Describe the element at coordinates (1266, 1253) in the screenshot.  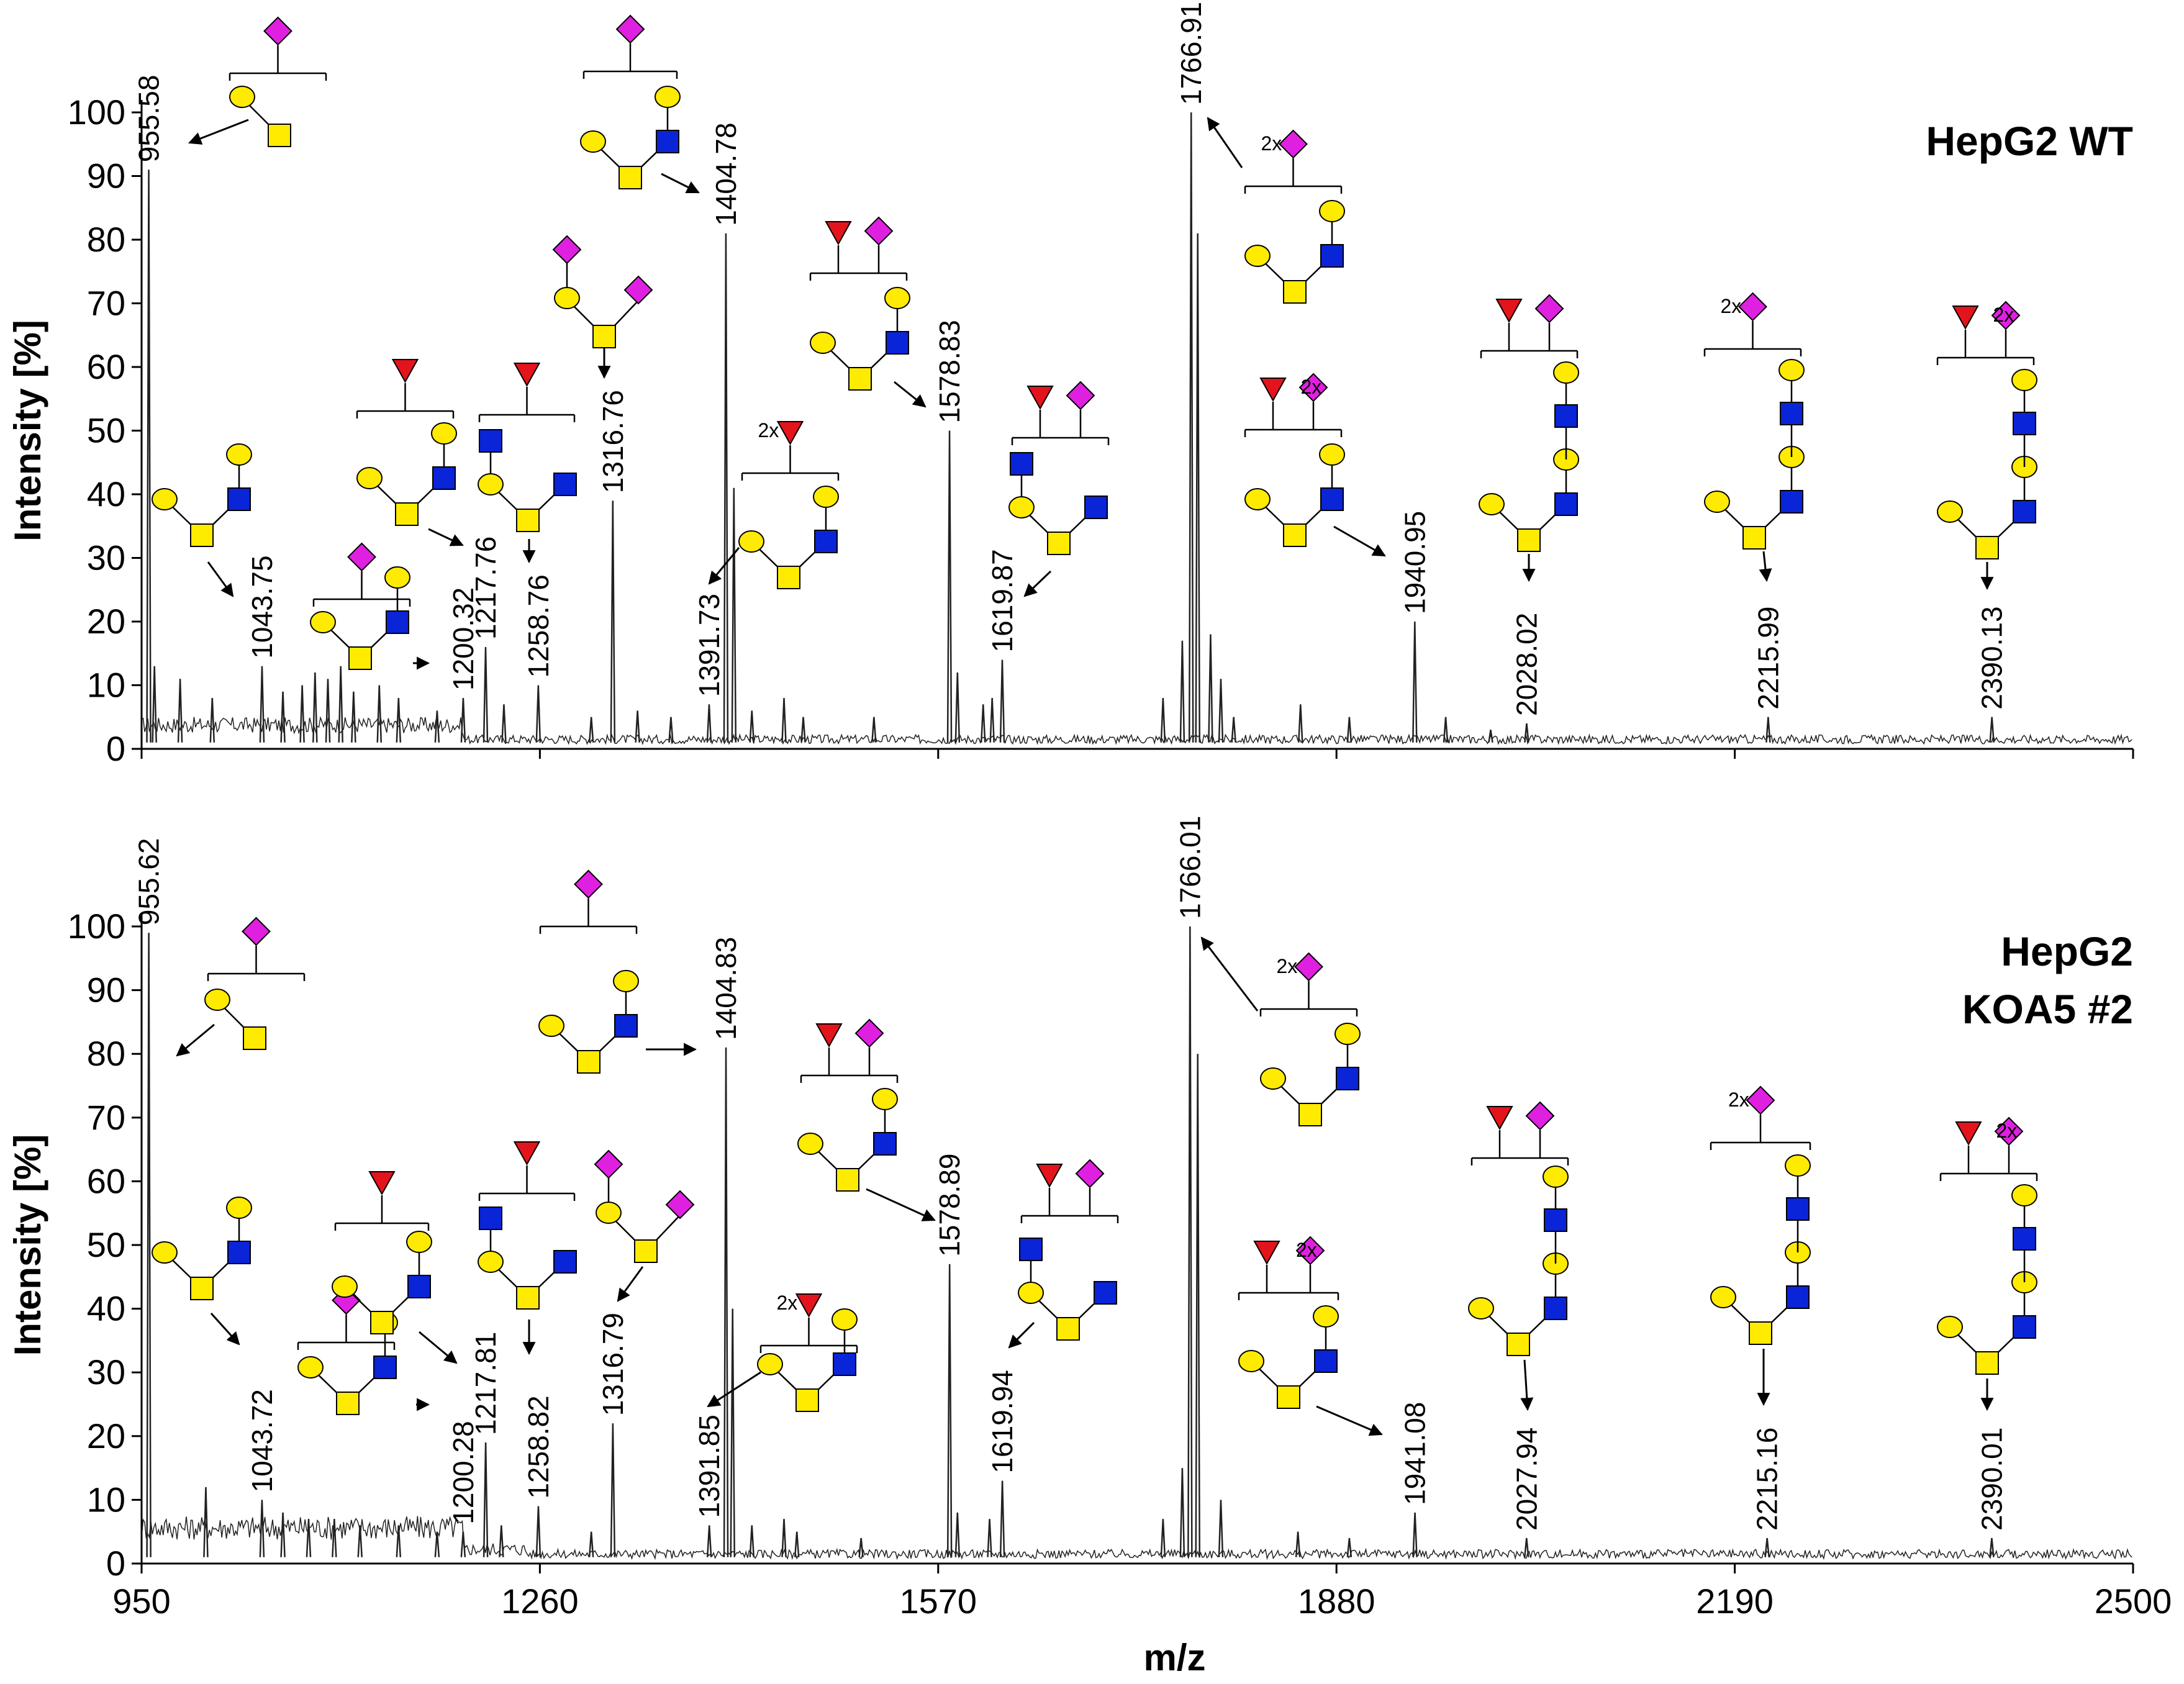
I see `fucose-icon` at that location.